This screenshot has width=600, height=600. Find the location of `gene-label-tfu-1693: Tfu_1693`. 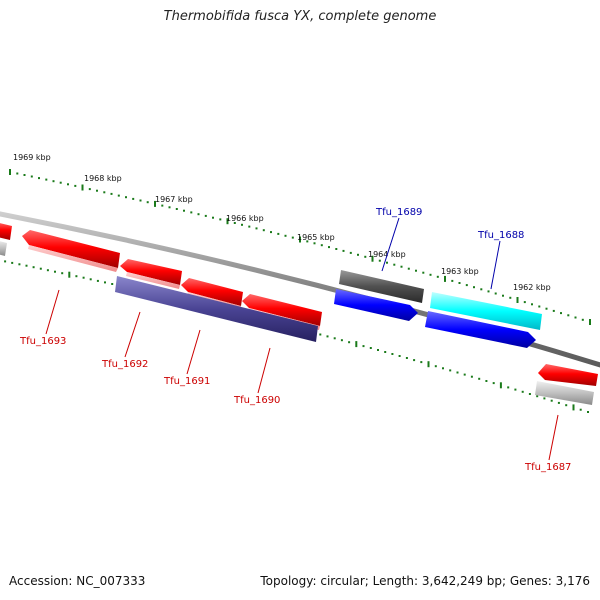

gene-label-tfu-1693: Tfu_1693 is located at coordinates (42, 341).